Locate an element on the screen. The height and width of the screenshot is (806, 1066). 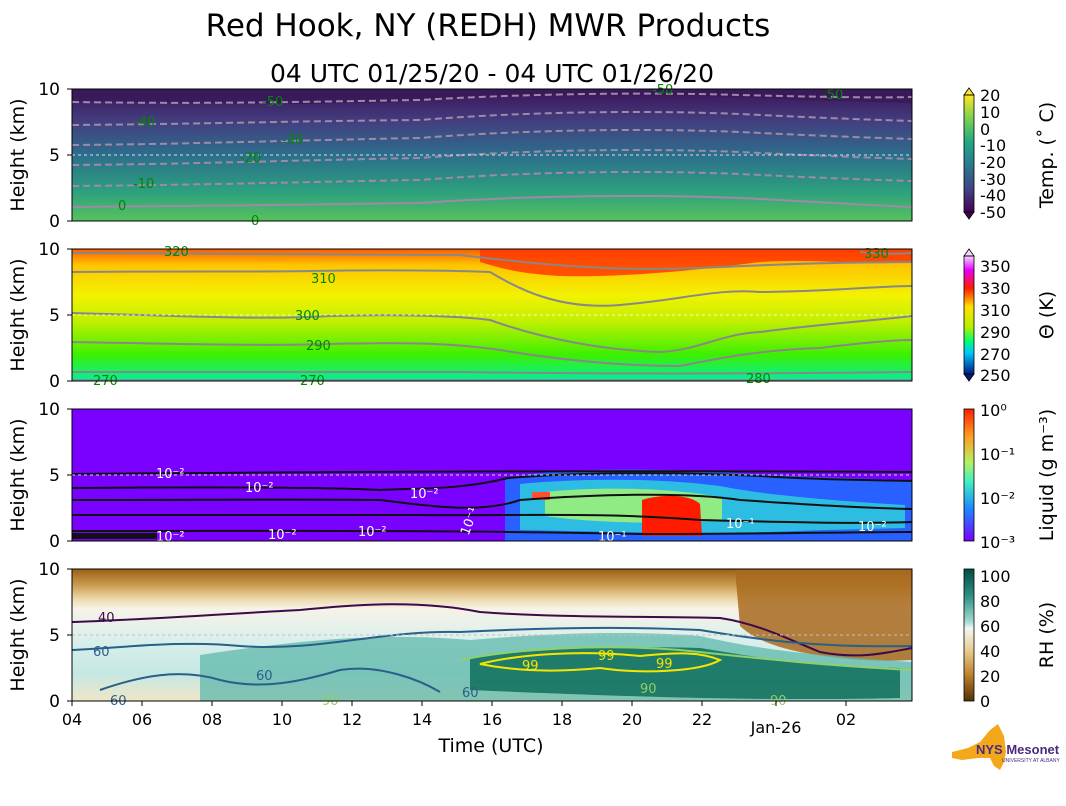
ytick-label: 10 is located at coordinates (49, 570).